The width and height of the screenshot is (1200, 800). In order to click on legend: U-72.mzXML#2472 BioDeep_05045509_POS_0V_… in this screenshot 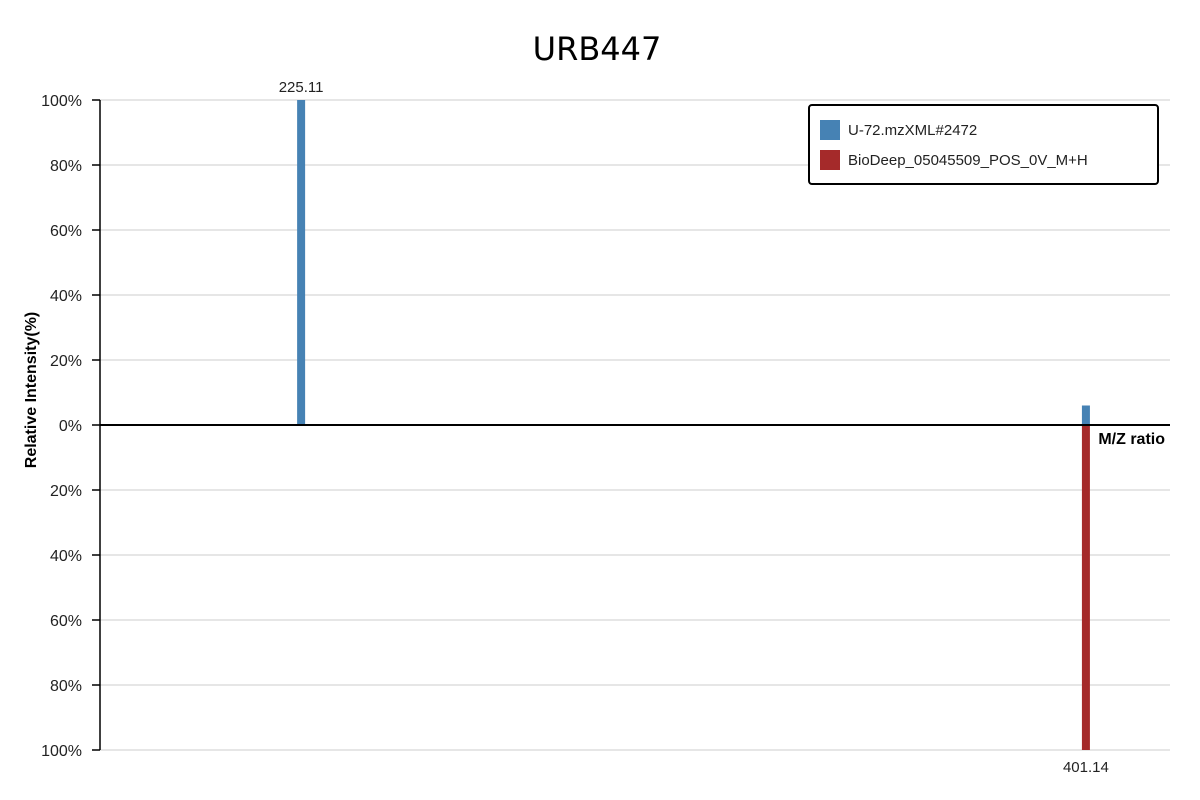, I will do `click(983, 144)`.